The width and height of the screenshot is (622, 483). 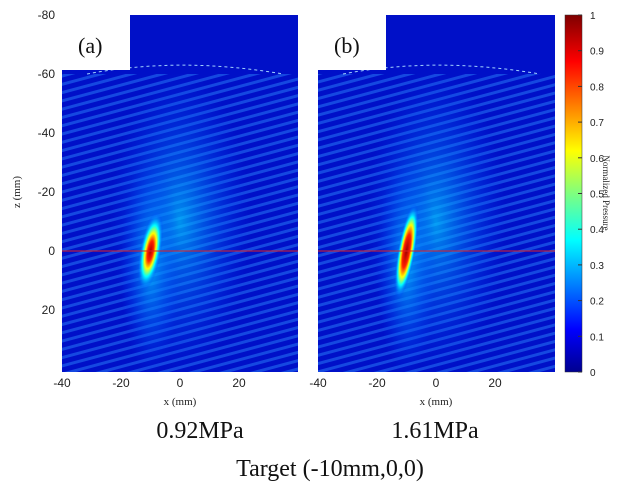 What do you see at coordinates (597, 337) in the screenshot?
I see `colorbar-tick-label: 0.1` at bounding box center [597, 337].